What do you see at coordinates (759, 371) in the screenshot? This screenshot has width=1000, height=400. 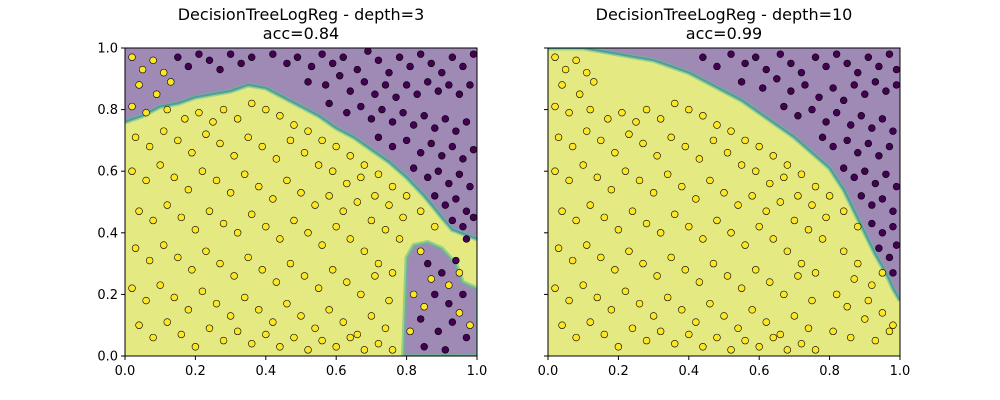 I see `x-tick-label: 0.6` at bounding box center [759, 371].